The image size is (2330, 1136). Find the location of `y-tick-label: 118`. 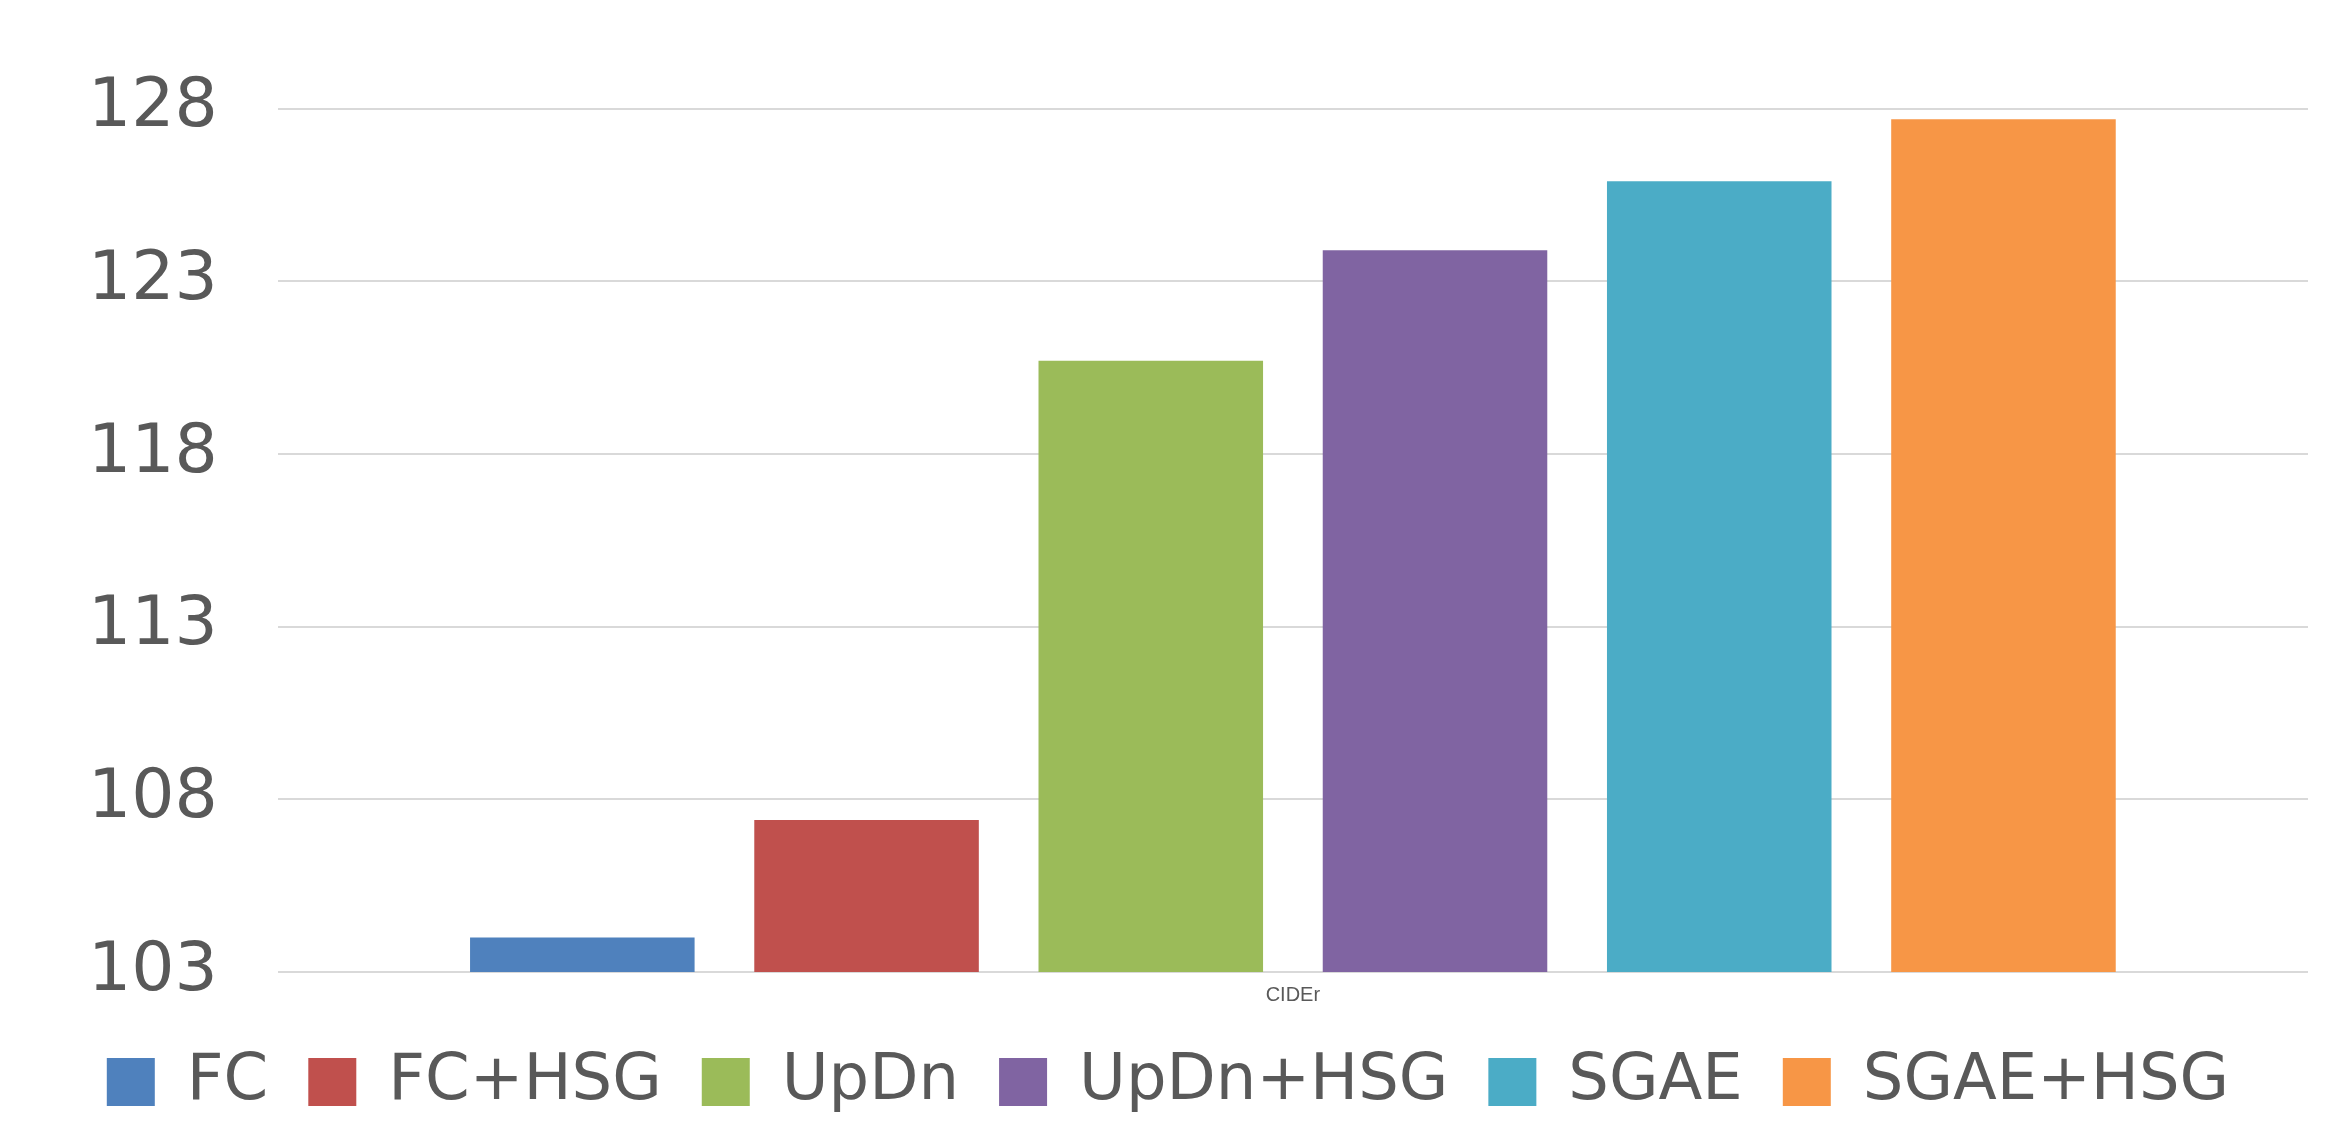

y-tick-label: 118 is located at coordinates (152, 448).